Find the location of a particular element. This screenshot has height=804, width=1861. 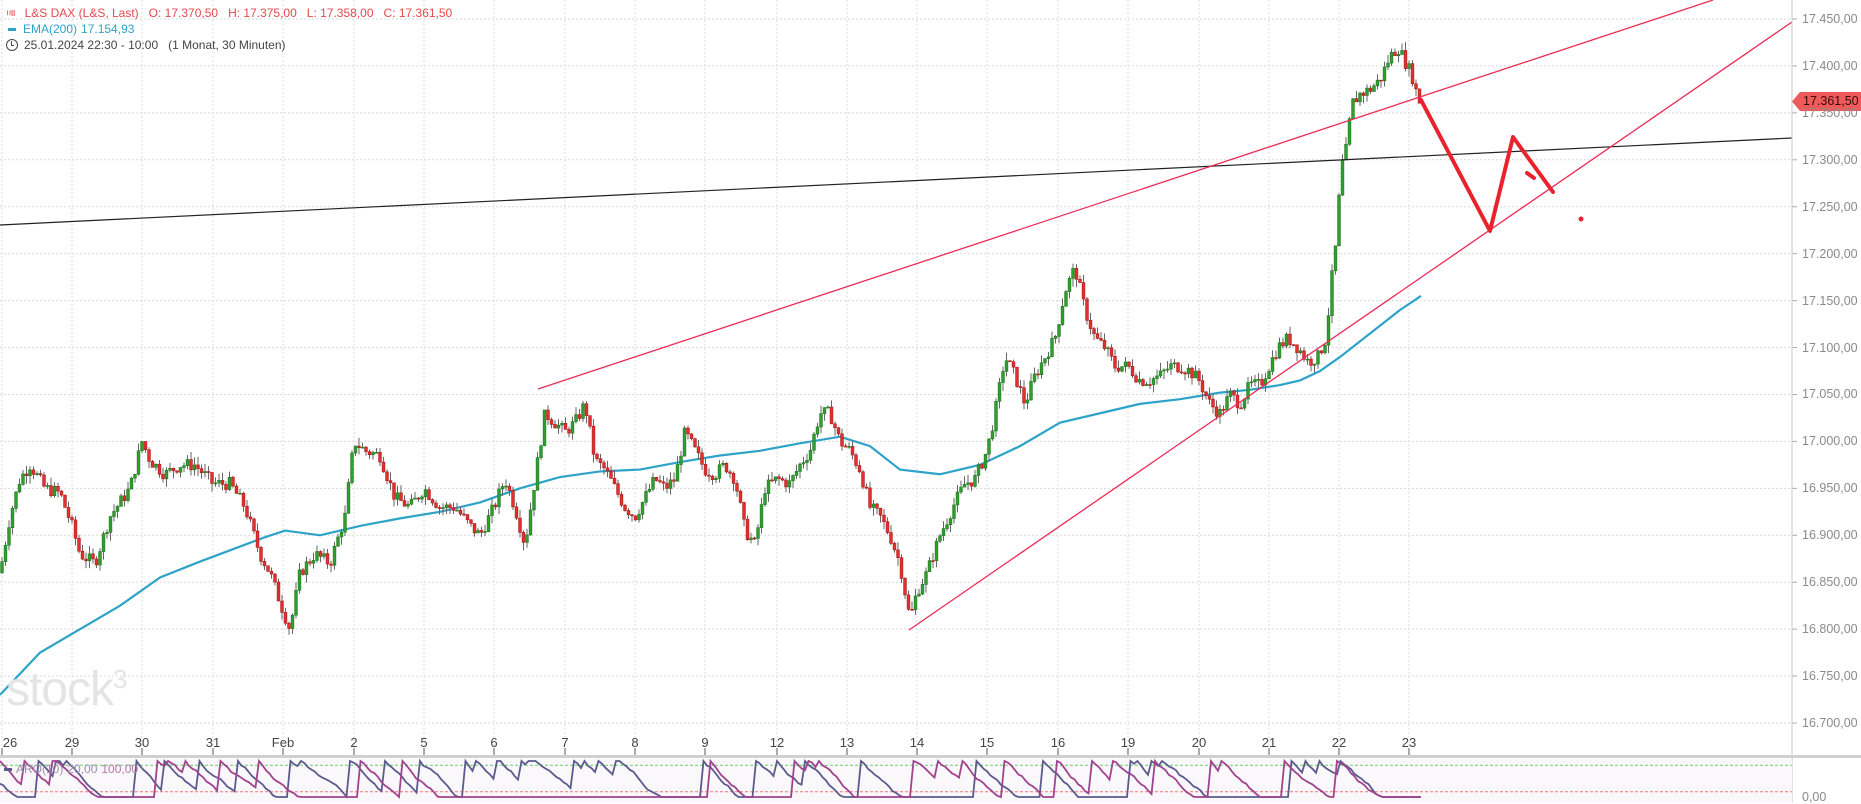

y-axis-label: 17.300,00 is located at coordinates (1830, 159).